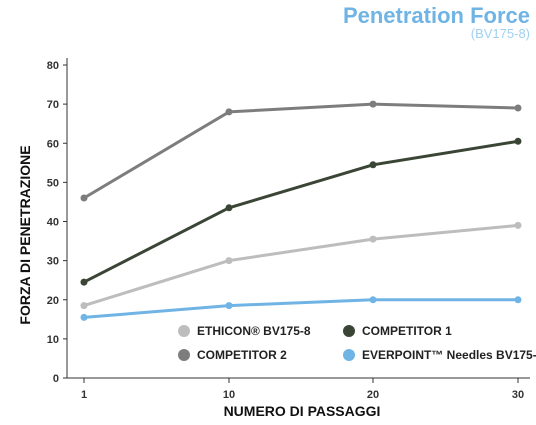 This screenshot has width=536, height=425. What do you see at coordinates (449, 355) in the screenshot?
I see `legend-label: EVERPOINT™ Needles BV175-8` at bounding box center [449, 355].